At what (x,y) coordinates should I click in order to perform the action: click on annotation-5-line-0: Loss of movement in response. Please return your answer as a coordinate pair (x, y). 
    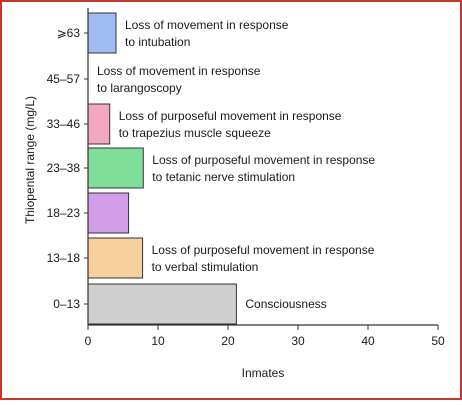
    Looking at the image, I should click on (179, 71).